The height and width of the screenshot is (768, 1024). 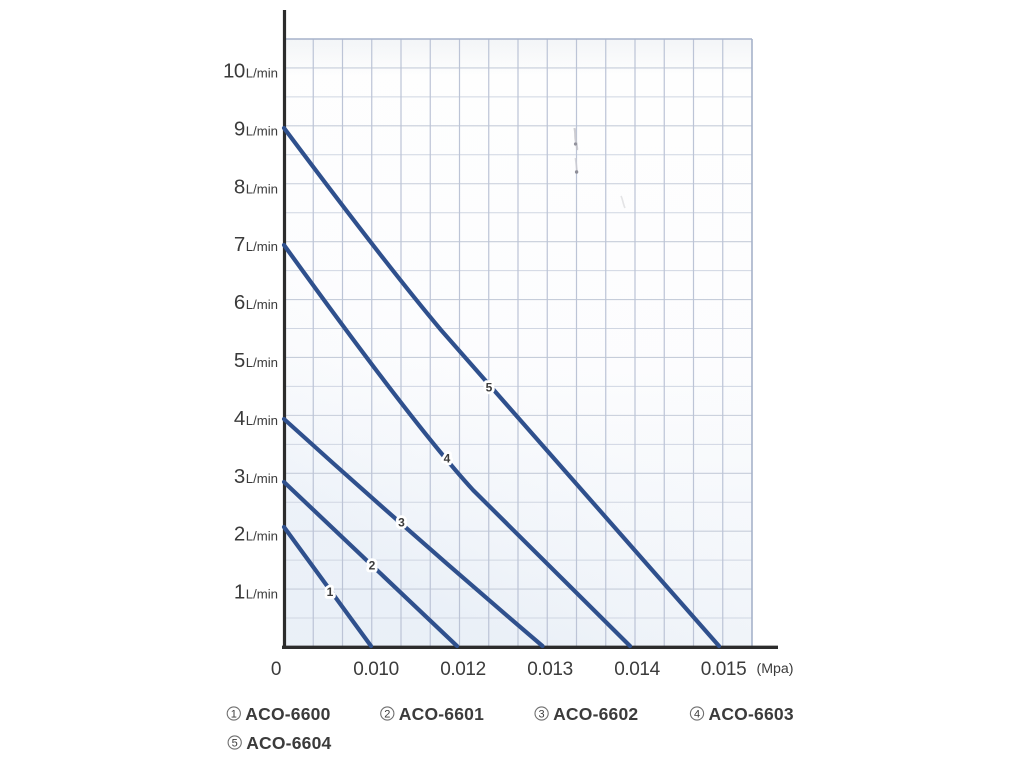 What do you see at coordinates (550, 669) in the screenshot?
I see `svg-text: 0.013` at bounding box center [550, 669].